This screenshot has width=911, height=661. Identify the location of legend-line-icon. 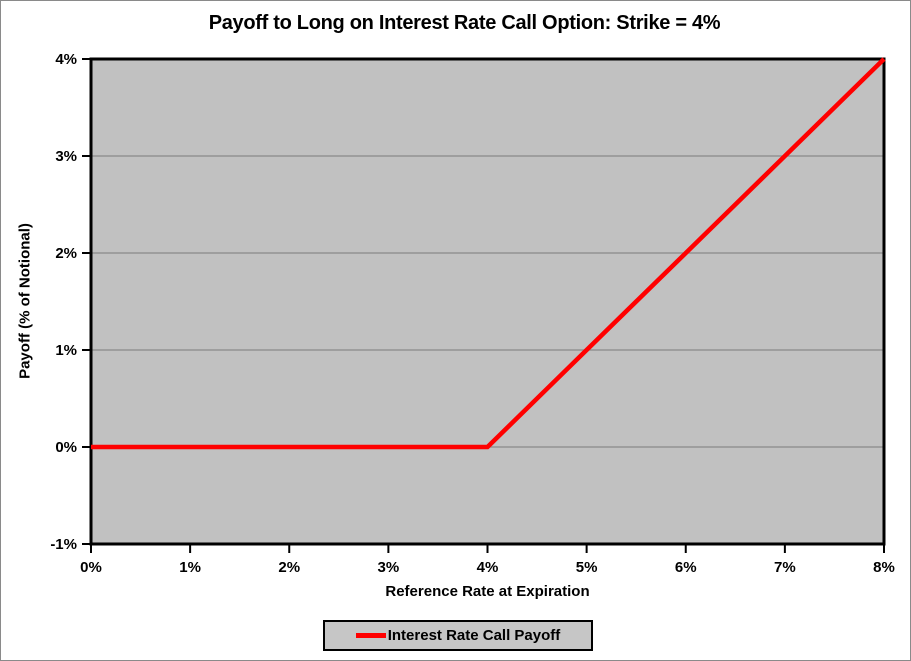
(370, 635).